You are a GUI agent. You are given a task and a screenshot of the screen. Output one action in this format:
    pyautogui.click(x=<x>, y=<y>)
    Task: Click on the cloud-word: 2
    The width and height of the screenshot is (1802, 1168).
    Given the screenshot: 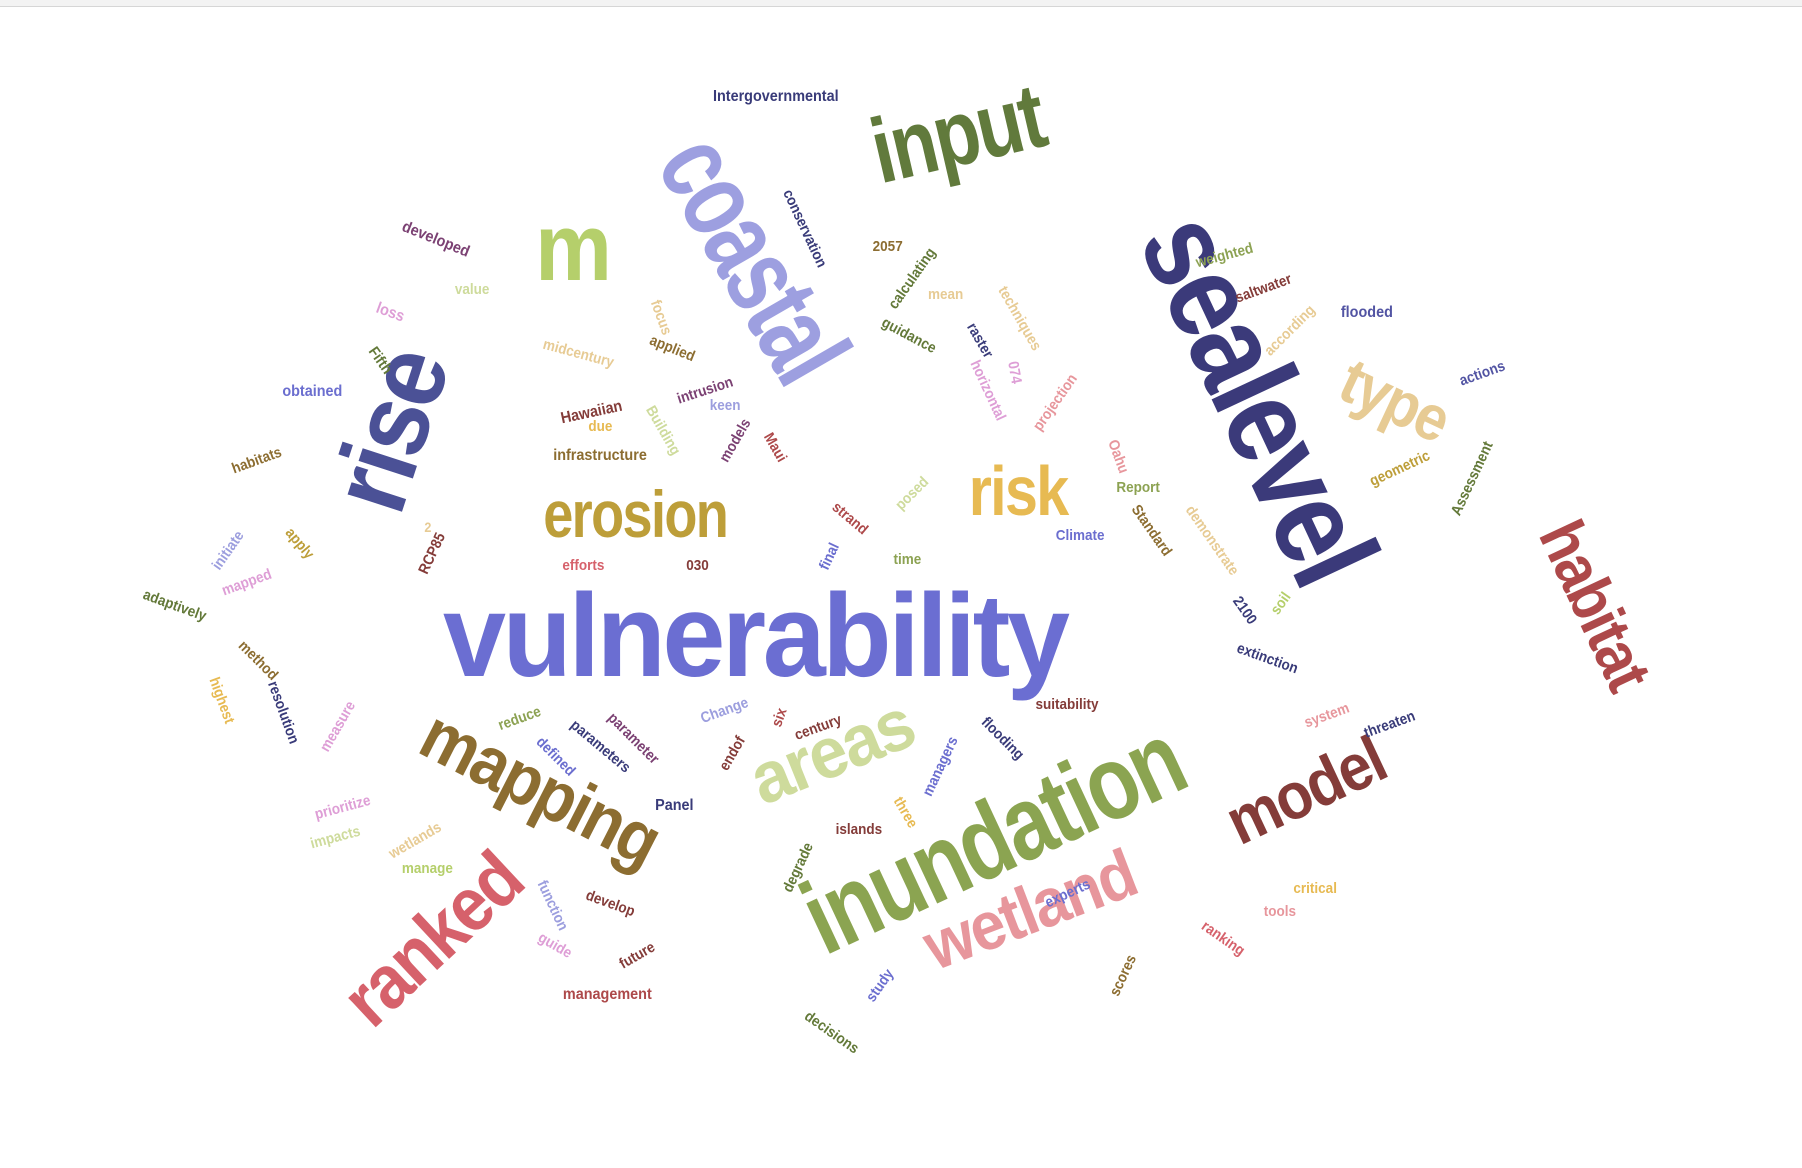 What is the action you would take?
    pyautogui.click(x=428, y=527)
    